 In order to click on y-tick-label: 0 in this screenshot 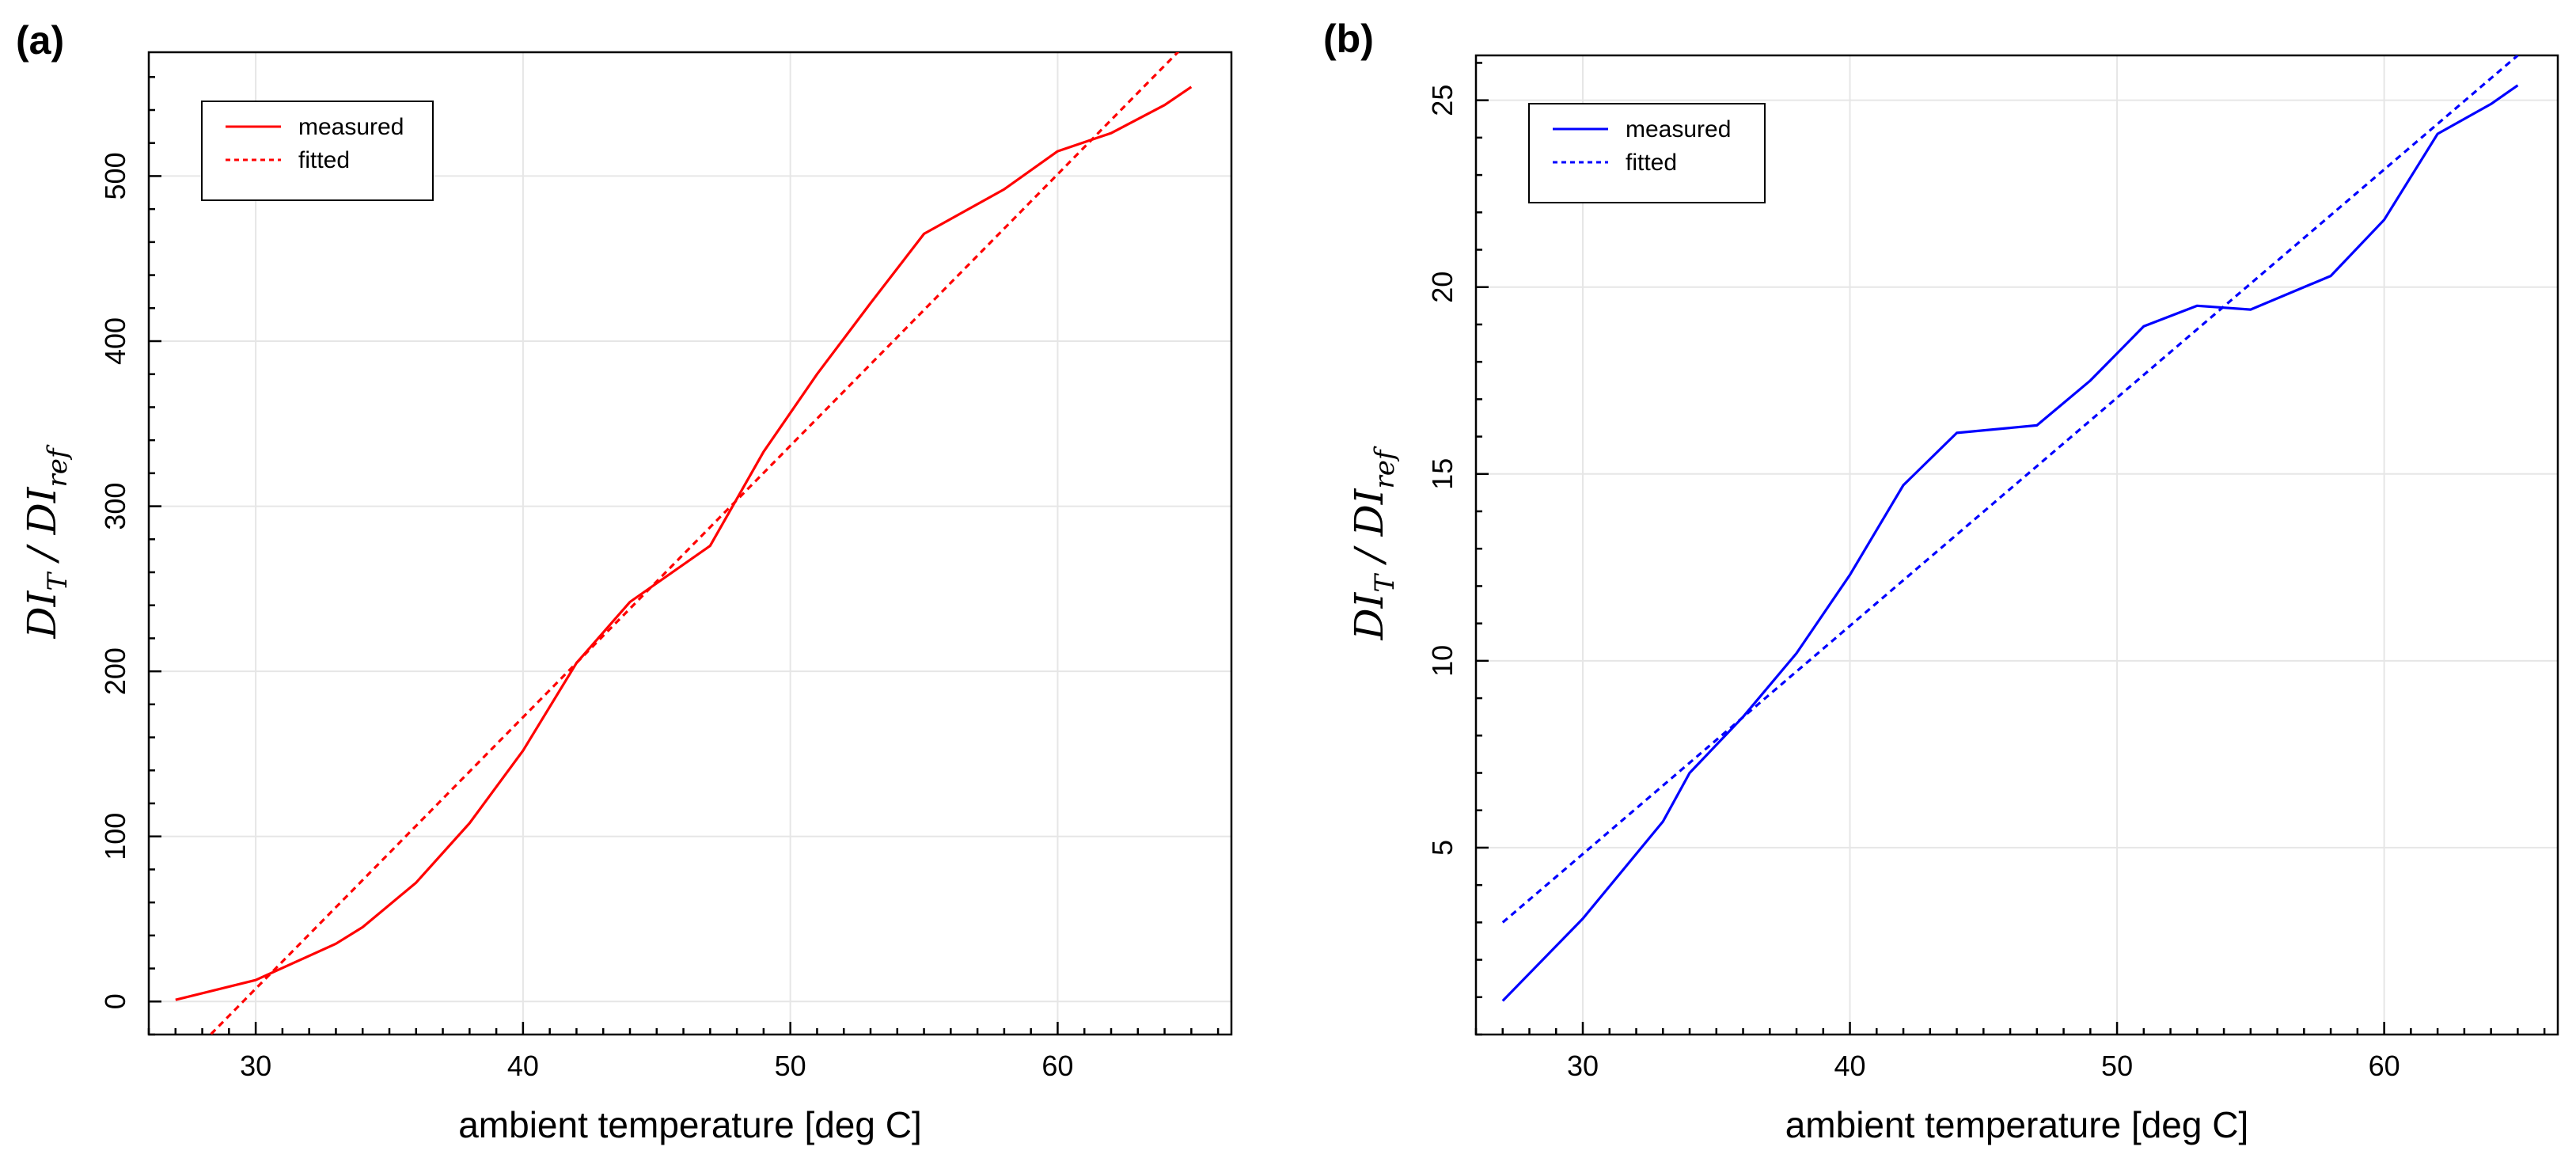, I will do `click(115, 1001)`.